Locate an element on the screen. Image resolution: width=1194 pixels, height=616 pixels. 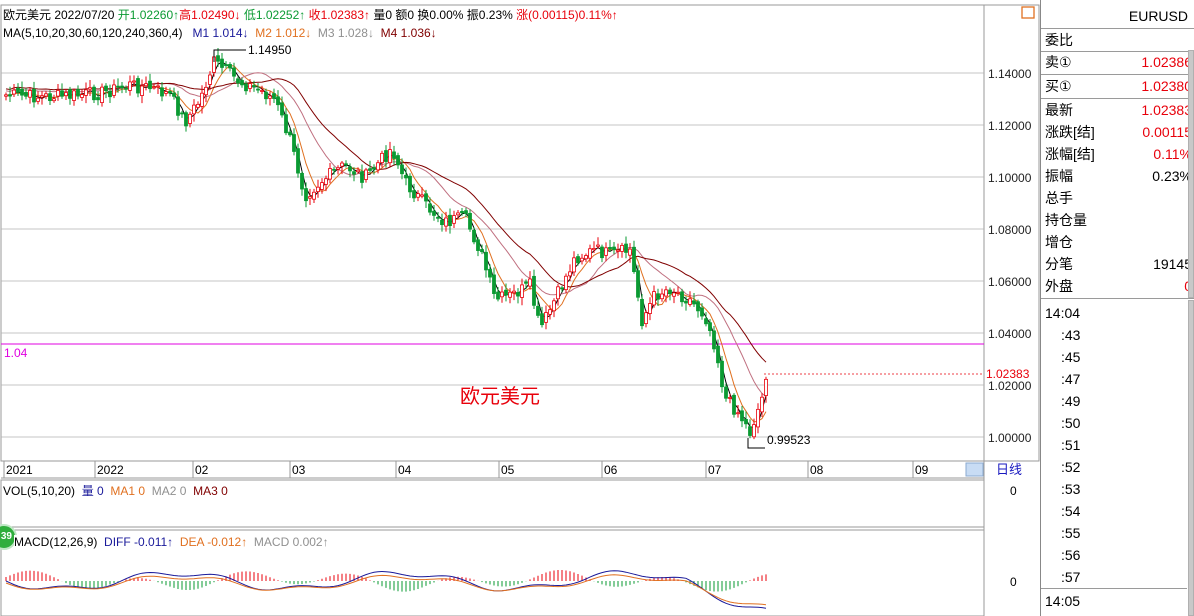
tick-scrollbar-thumb is located at coordinates (1191, 458).